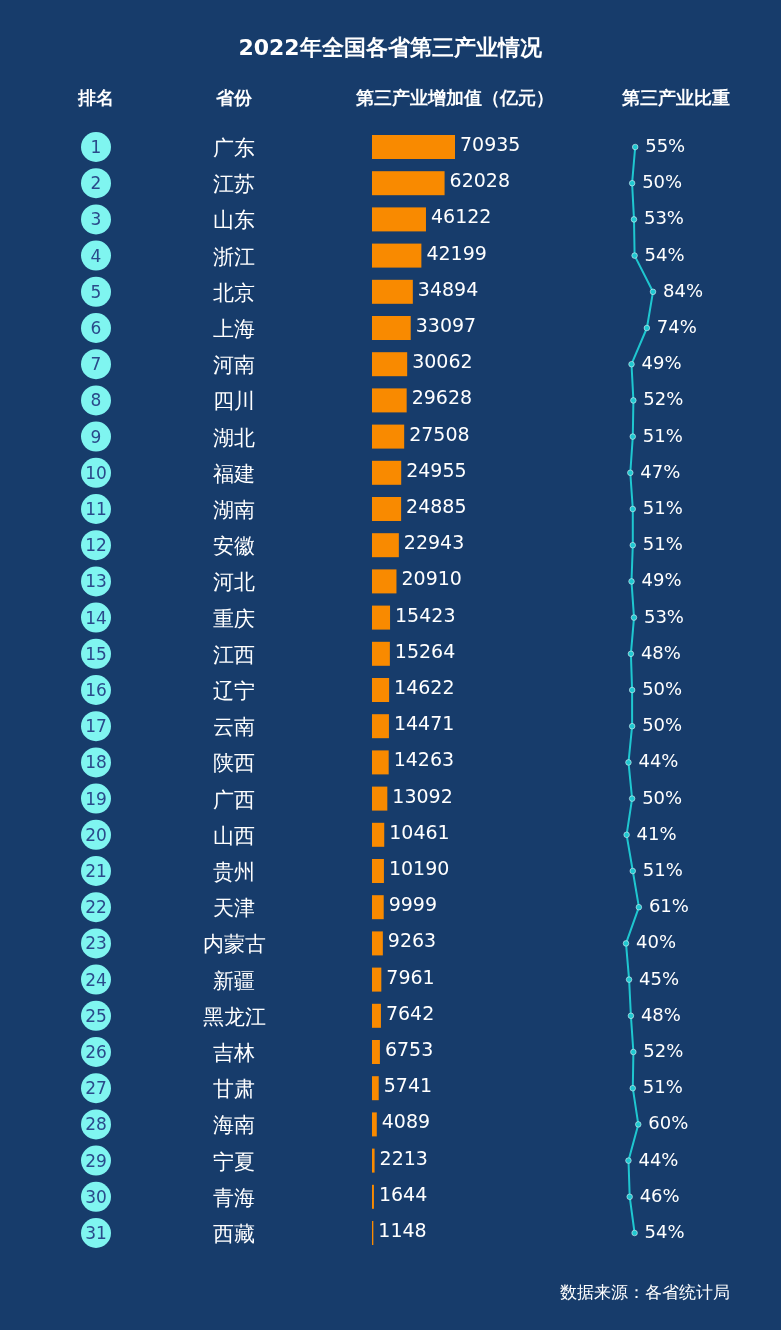  What do you see at coordinates (234, 727) in the screenshot?
I see `y-tick-label: 云南` at bounding box center [234, 727].